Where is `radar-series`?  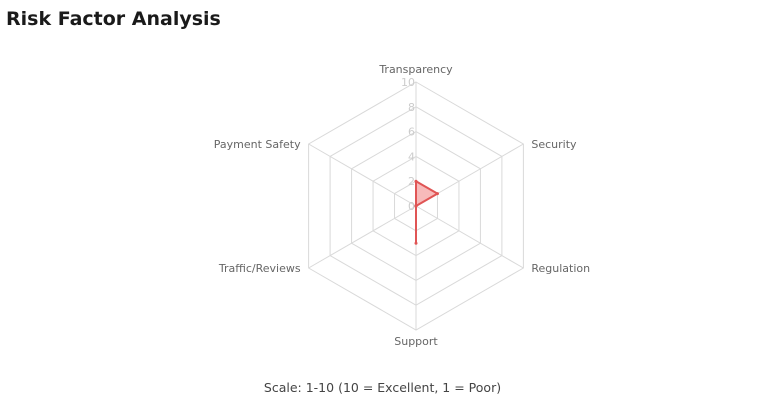
radar-series is located at coordinates (426, 212).